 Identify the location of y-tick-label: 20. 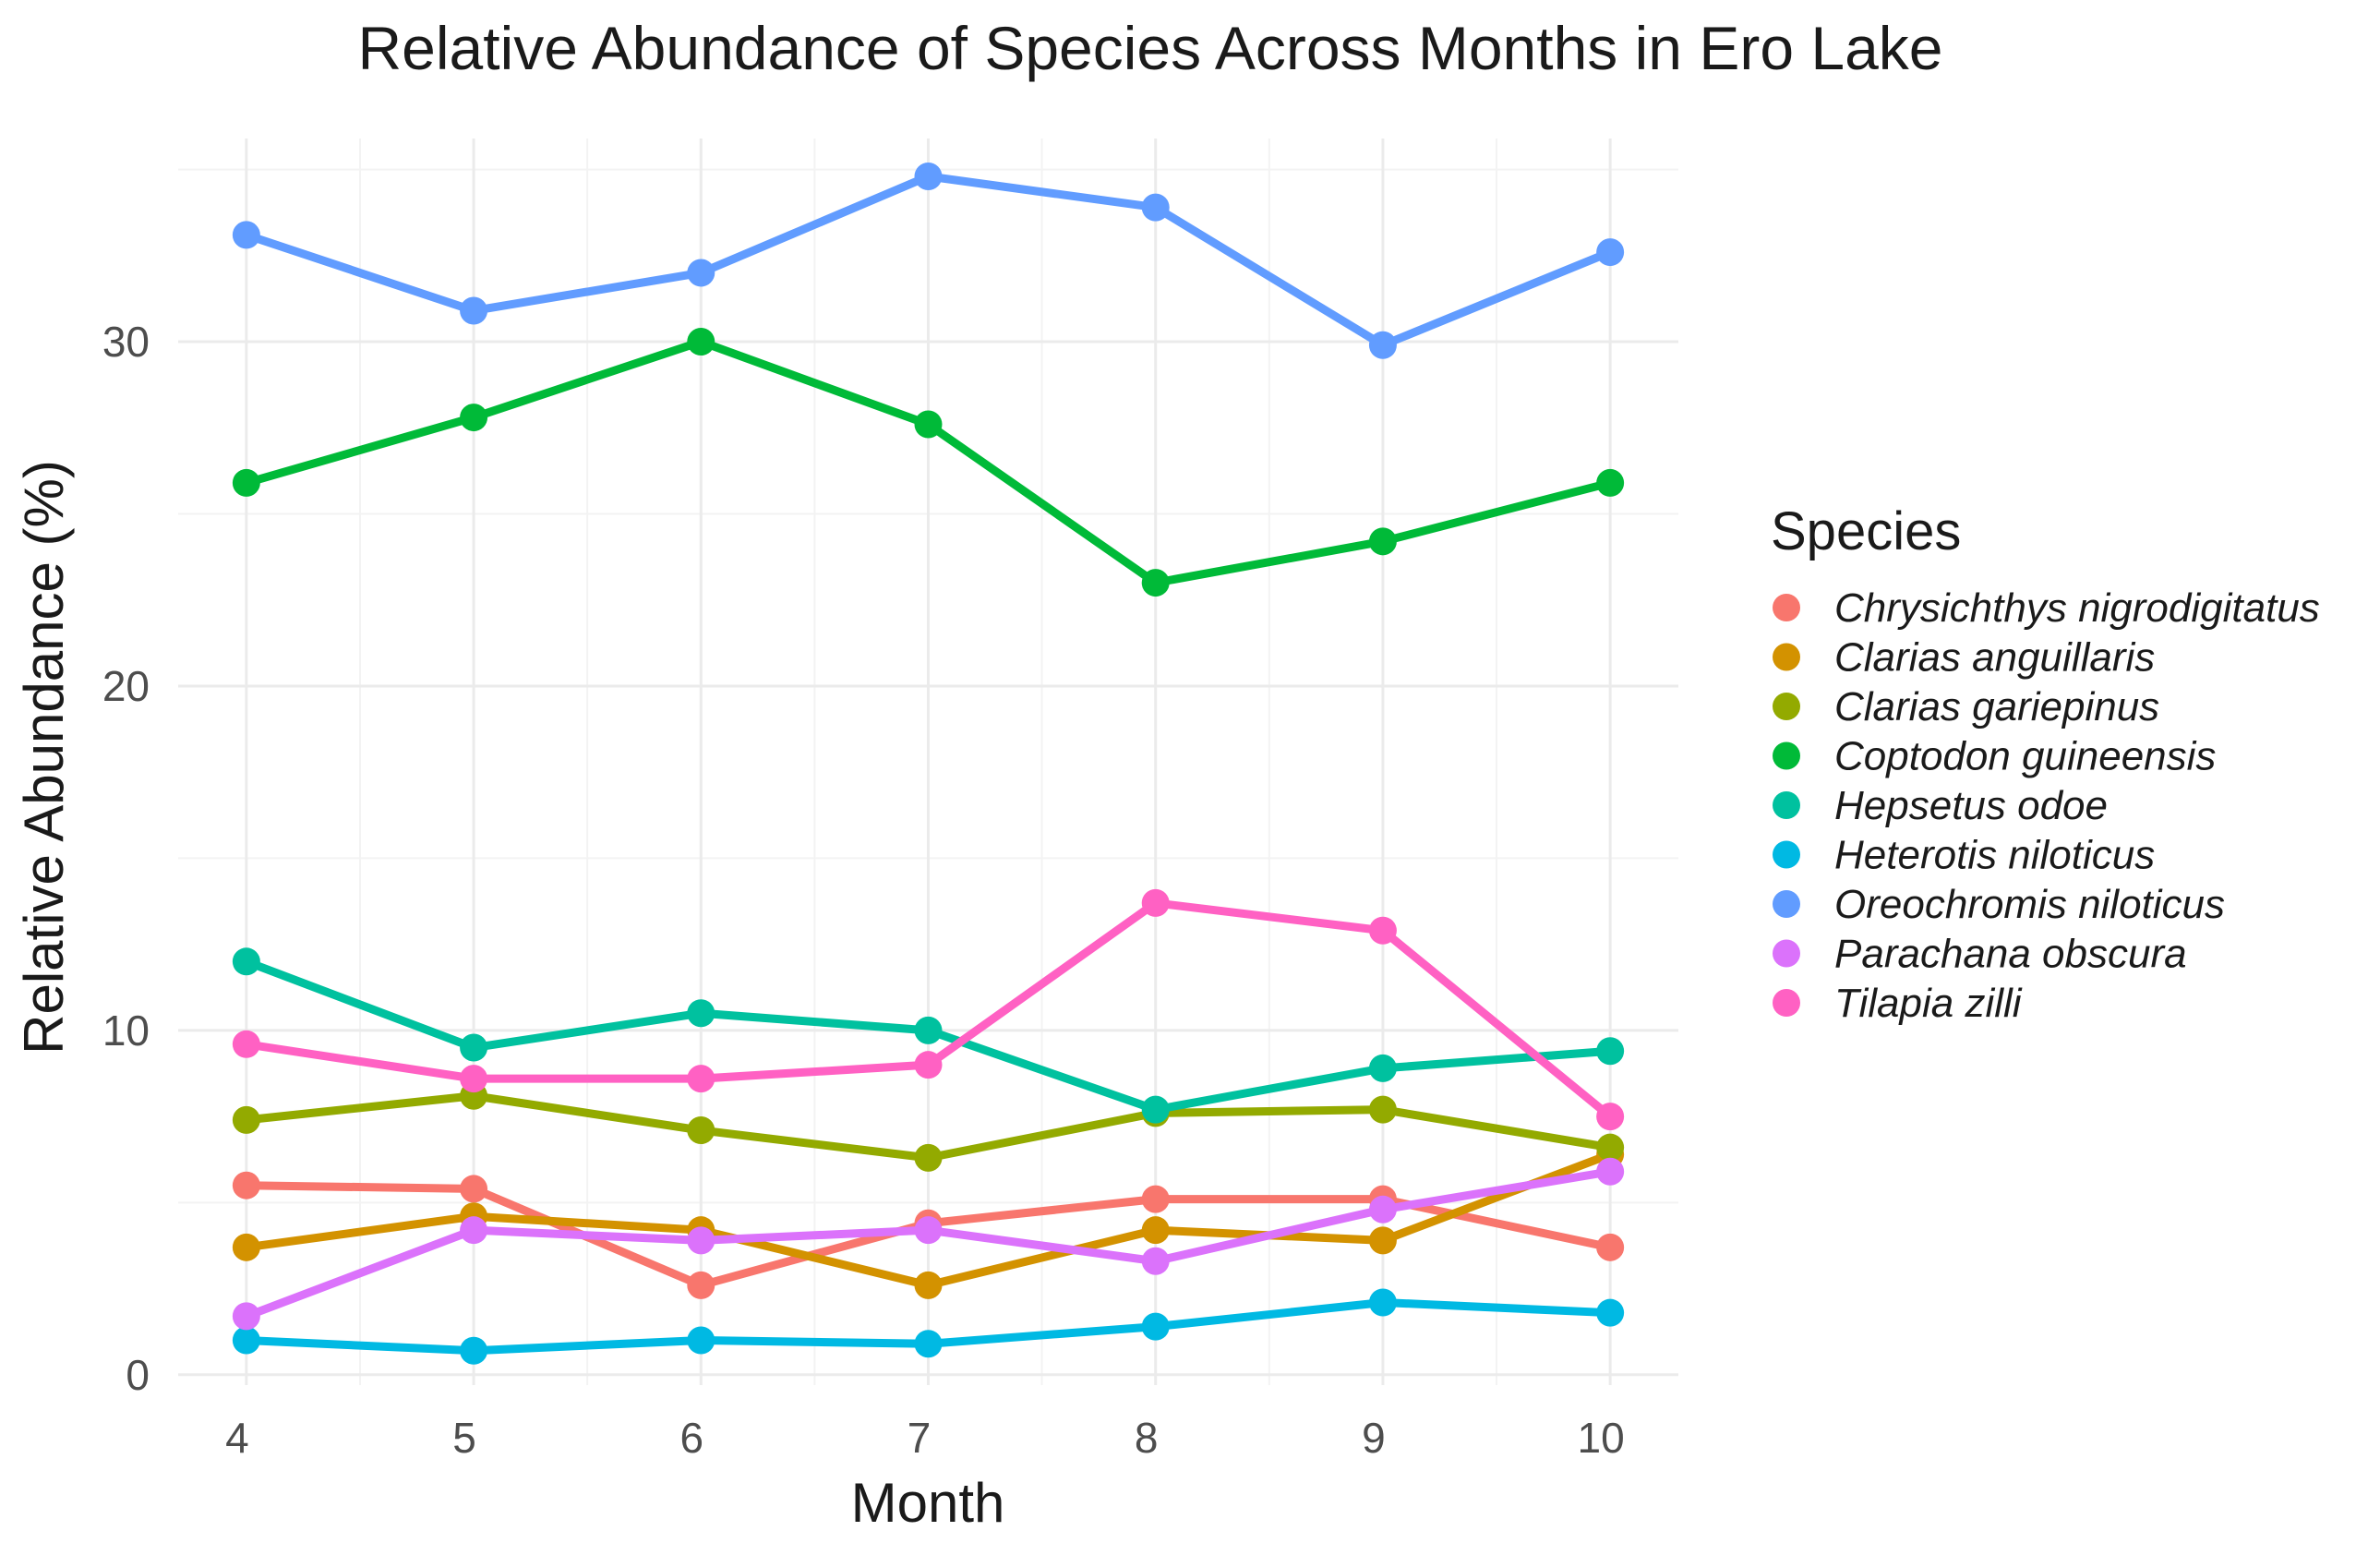
(126, 686).